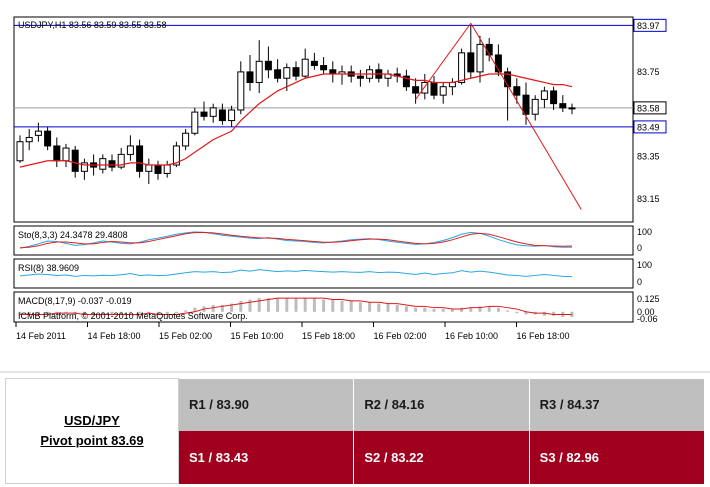 Image resolution: width=710 pixels, height=487 pixels. I want to click on stochastic-line, so click(296, 240).